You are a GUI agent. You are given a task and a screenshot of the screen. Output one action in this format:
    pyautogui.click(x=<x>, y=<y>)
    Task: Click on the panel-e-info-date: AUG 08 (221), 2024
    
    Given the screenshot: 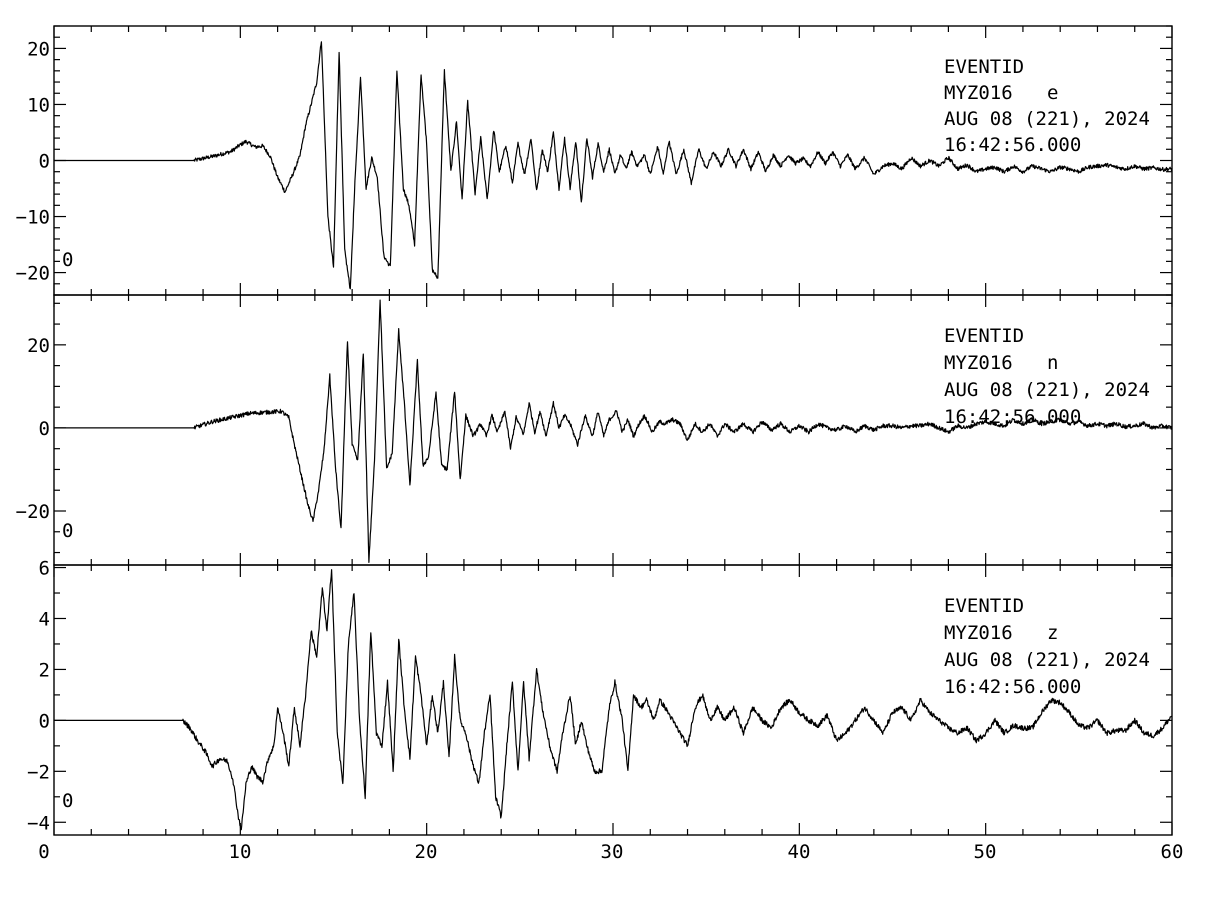 What is the action you would take?
    pyautogui.click(x=1047, y=119)
    